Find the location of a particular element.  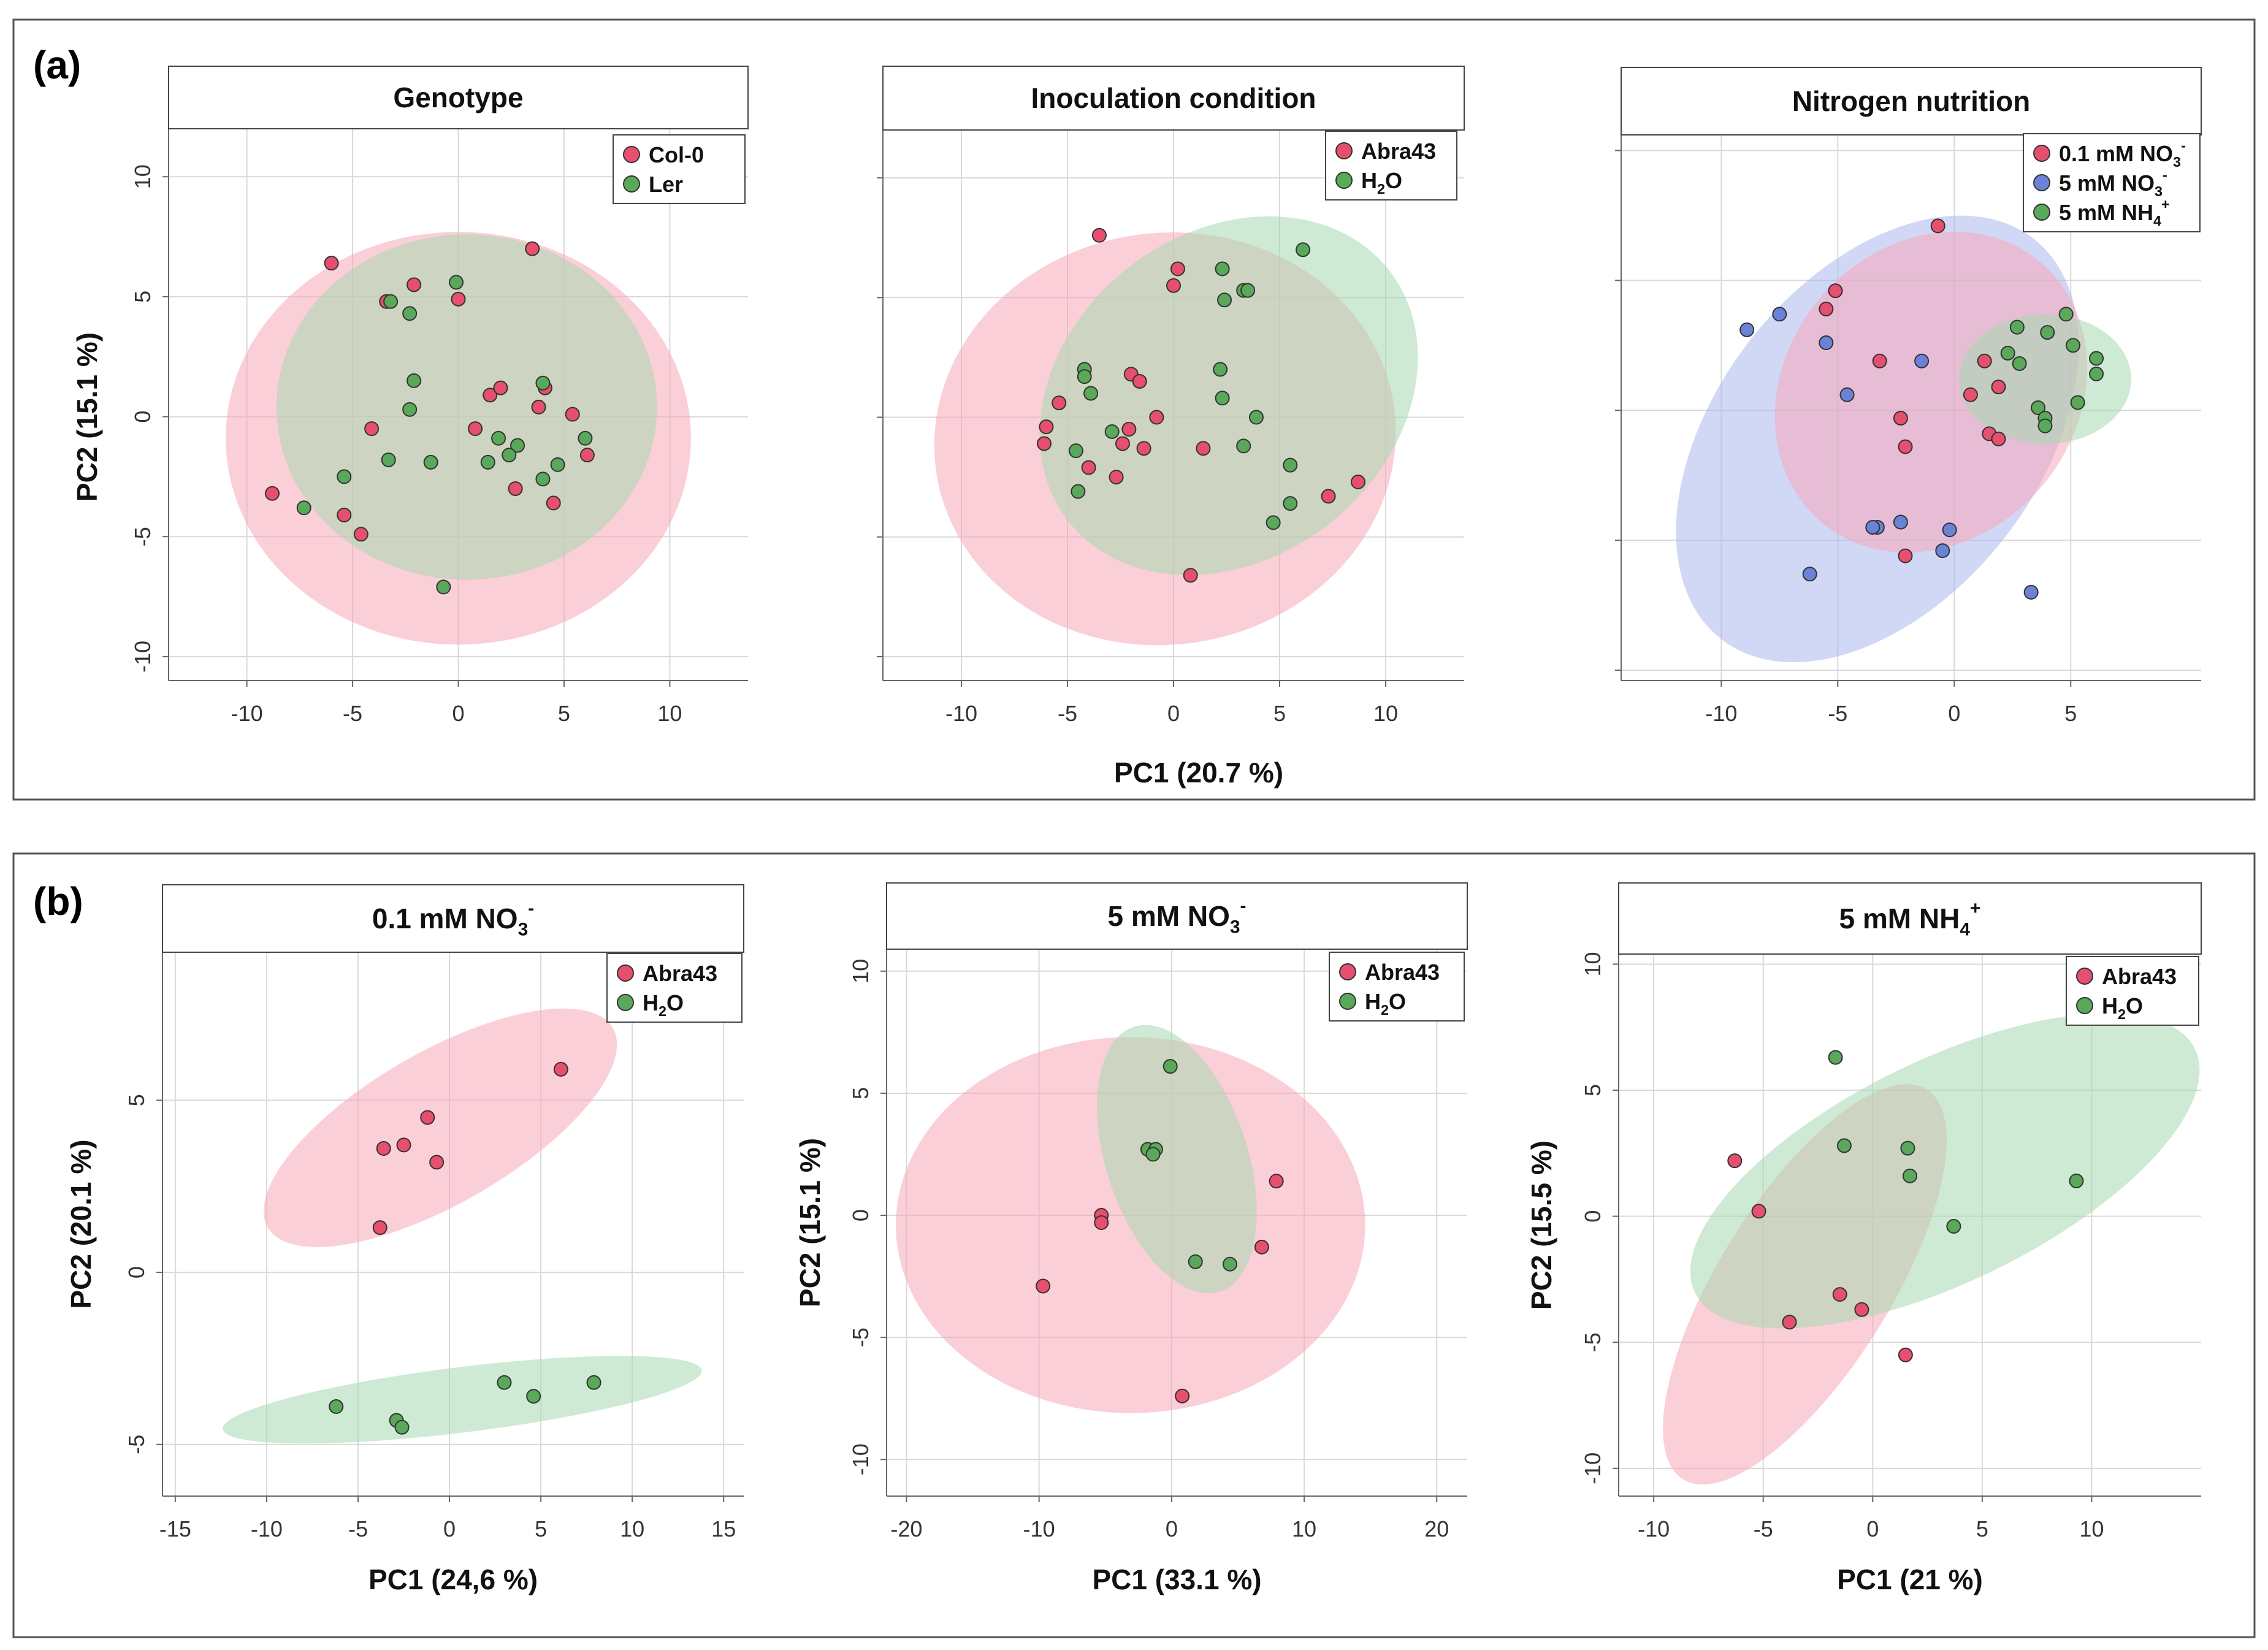

panel-a-y-axis-label: PC2 (15.1 %) is located at coordinates (87, 417).